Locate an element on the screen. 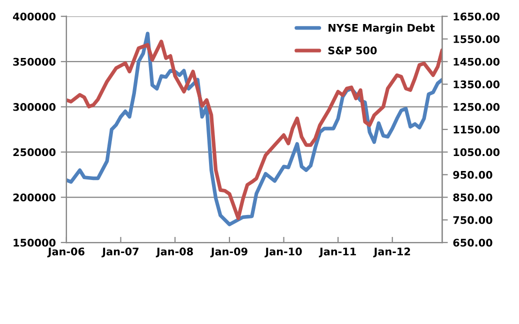 Image resolution: width=519 pixels, height=324 pixels. y2-tick-label: 1050.00 is located at coordinates (477, 152).